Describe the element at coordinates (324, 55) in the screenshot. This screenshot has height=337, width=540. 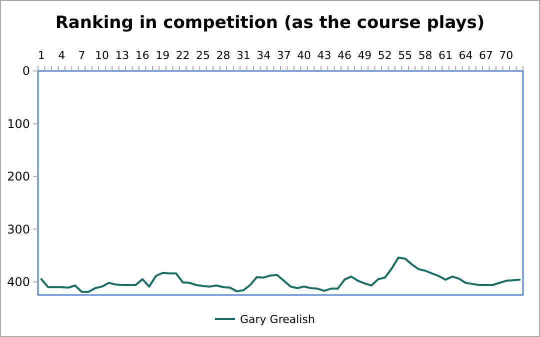
I see `x-tick-label: 43` at that location.